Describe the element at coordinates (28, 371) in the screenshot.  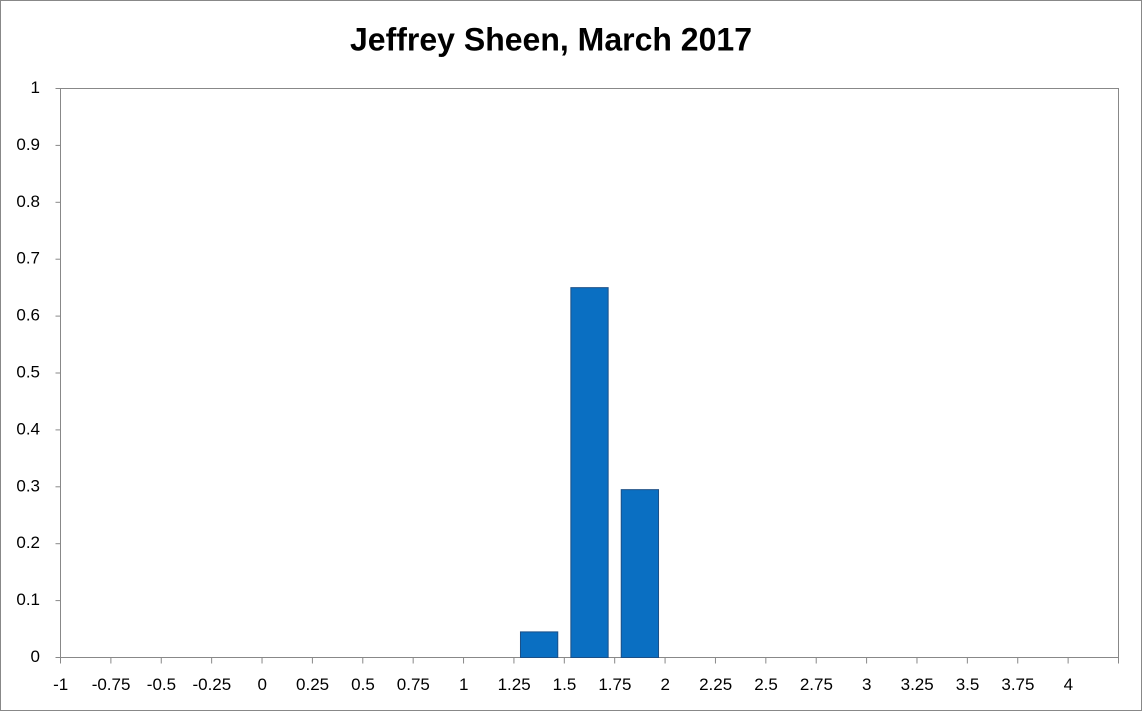
I see `y-tick-label: 0.5` at that location.